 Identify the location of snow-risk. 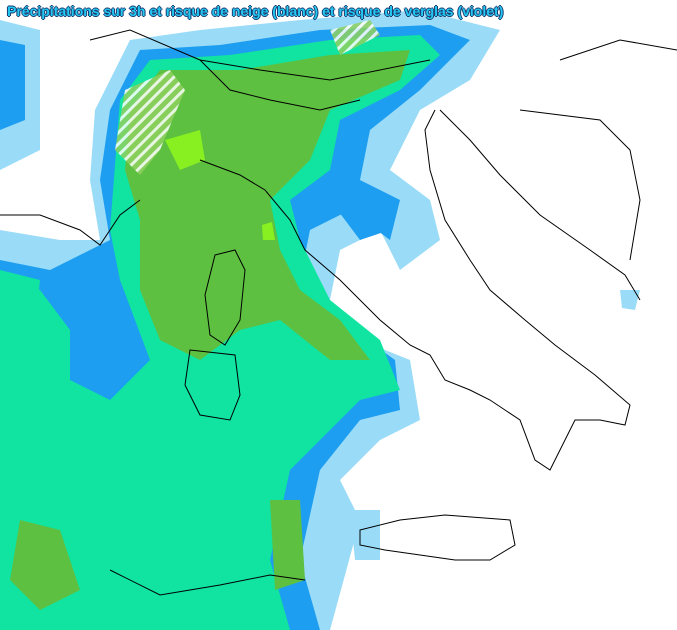
(247, 97).